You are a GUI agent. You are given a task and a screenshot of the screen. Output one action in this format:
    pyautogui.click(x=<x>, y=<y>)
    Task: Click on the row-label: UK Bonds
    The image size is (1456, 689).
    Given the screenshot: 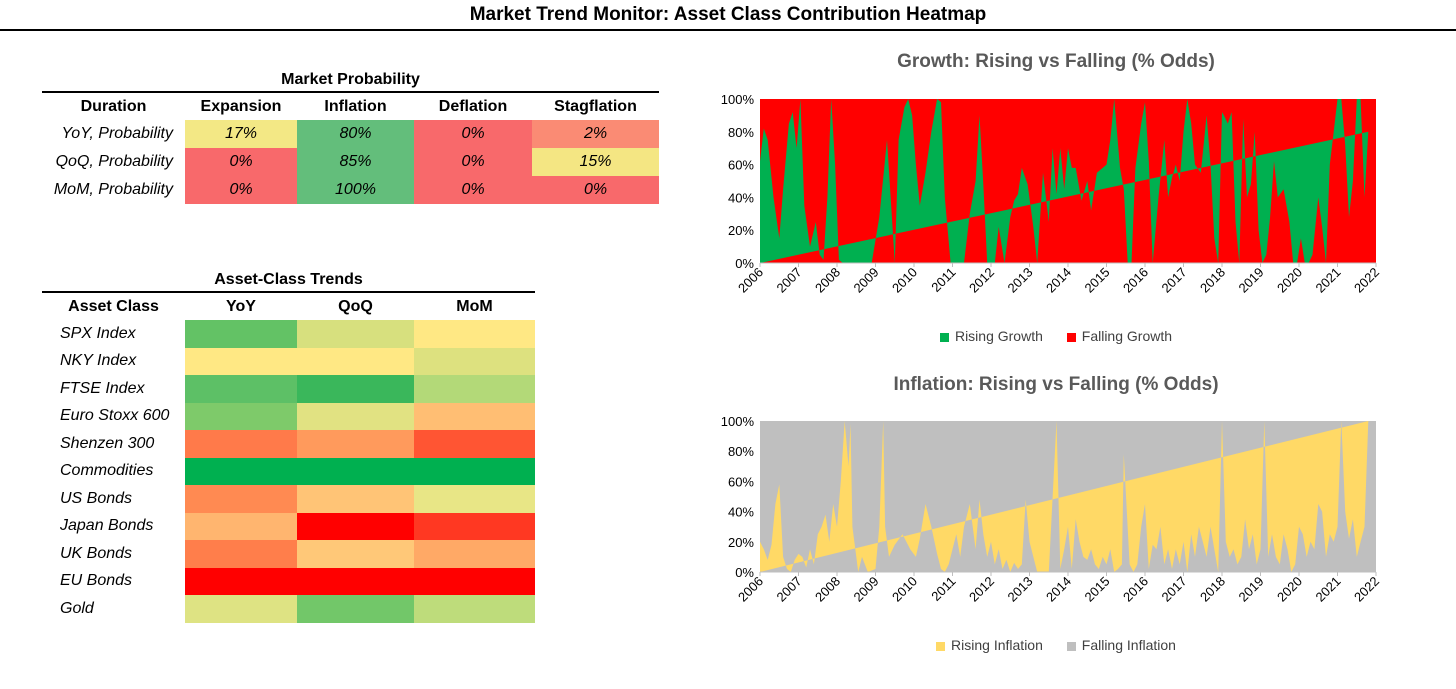 What is the action you would take?
    pyautogui.click(x=96, y=553)
    